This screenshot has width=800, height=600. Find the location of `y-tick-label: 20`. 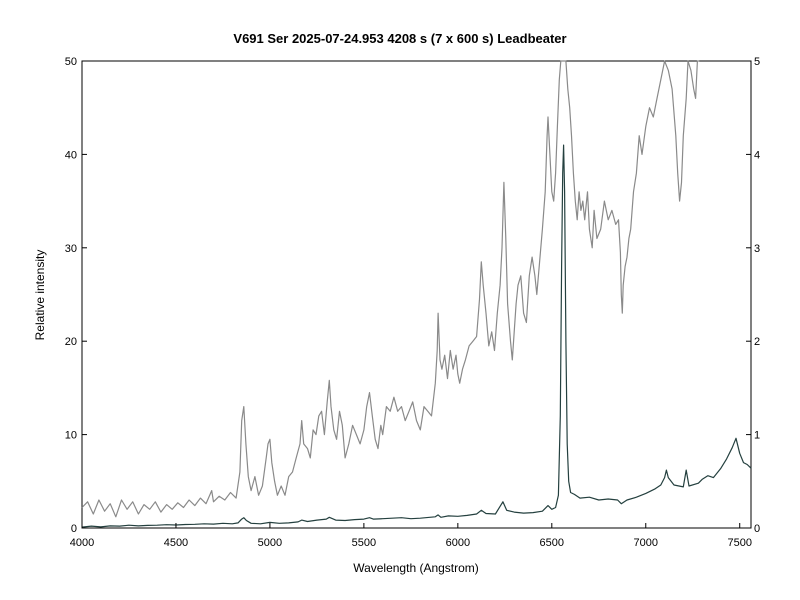

y-tick-label: 20 is located at coordinates (71, 342).